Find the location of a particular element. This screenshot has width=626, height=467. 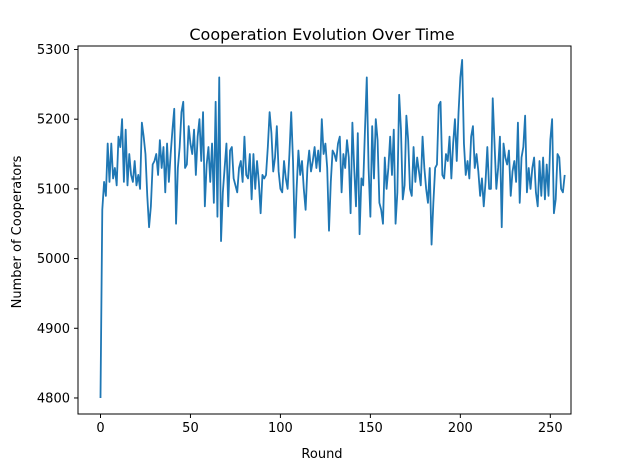

x-axis-ticks: 0 50 100 150 200 250 is located at coordinates (329, 425).